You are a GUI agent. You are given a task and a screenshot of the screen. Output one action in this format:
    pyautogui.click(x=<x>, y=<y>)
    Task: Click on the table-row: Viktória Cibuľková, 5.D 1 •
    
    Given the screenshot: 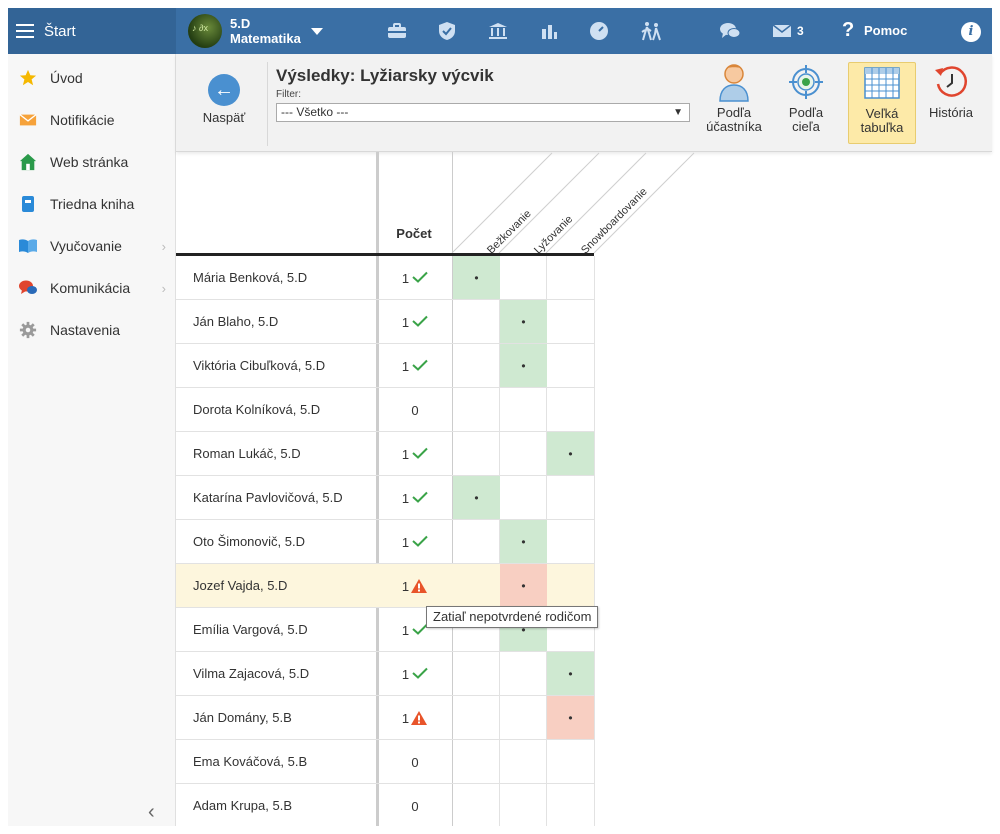 What is the action you would take?
    pyautogui.click(x=385, y=366)
    